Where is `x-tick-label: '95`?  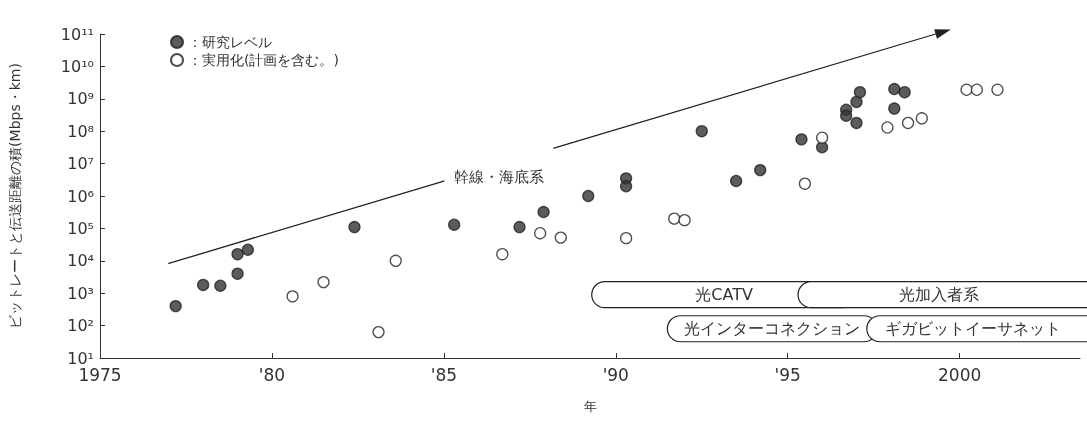 x-tick-label: '95 is located at coordinates (787, 374).